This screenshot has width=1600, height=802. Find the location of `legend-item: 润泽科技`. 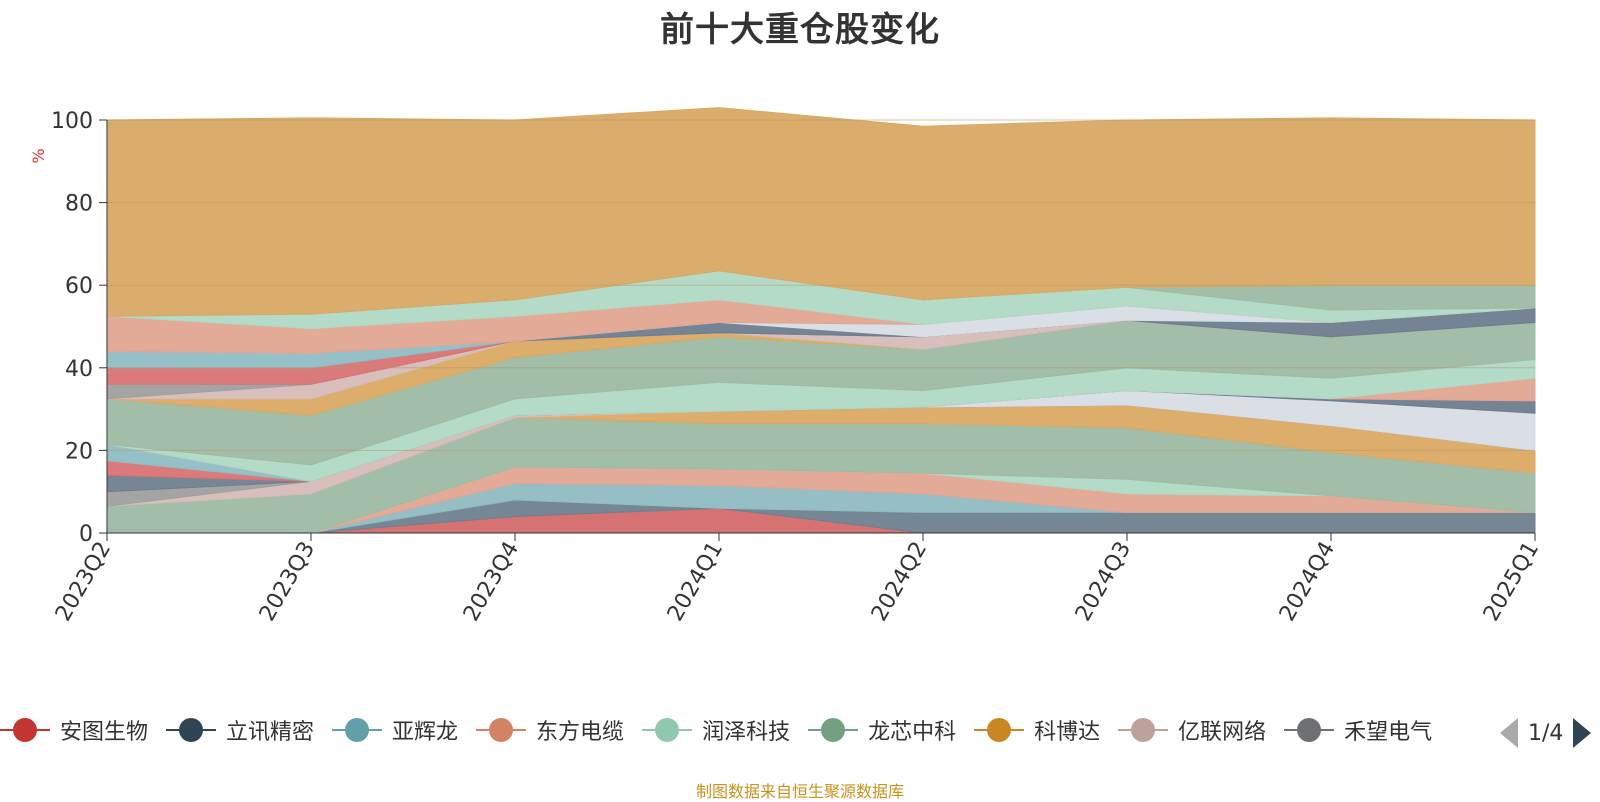

legend-item: 润泽科技 is located at coordinates (716, 730).